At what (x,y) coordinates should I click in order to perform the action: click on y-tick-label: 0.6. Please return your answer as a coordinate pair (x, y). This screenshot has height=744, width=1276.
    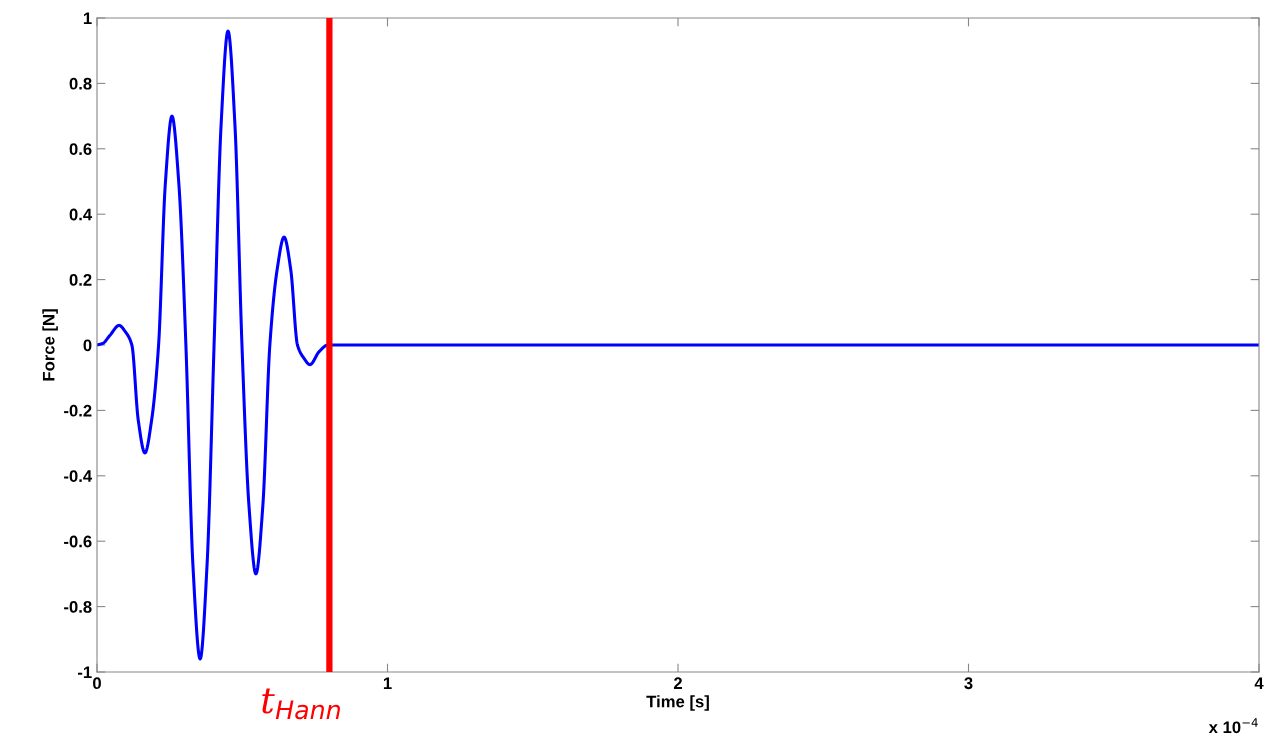
    Looking at the image, I should click on (80, 149).